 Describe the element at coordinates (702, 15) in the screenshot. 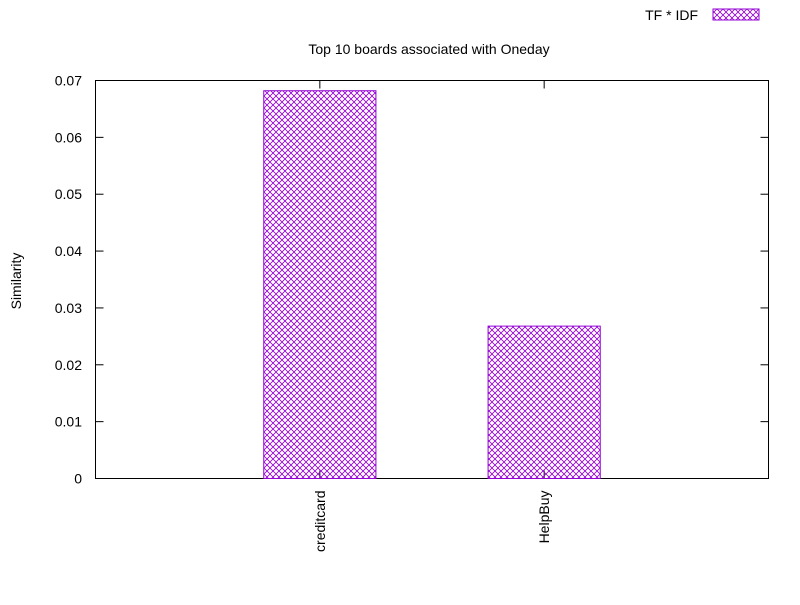

I see `legend: TF * IDF` at that location.